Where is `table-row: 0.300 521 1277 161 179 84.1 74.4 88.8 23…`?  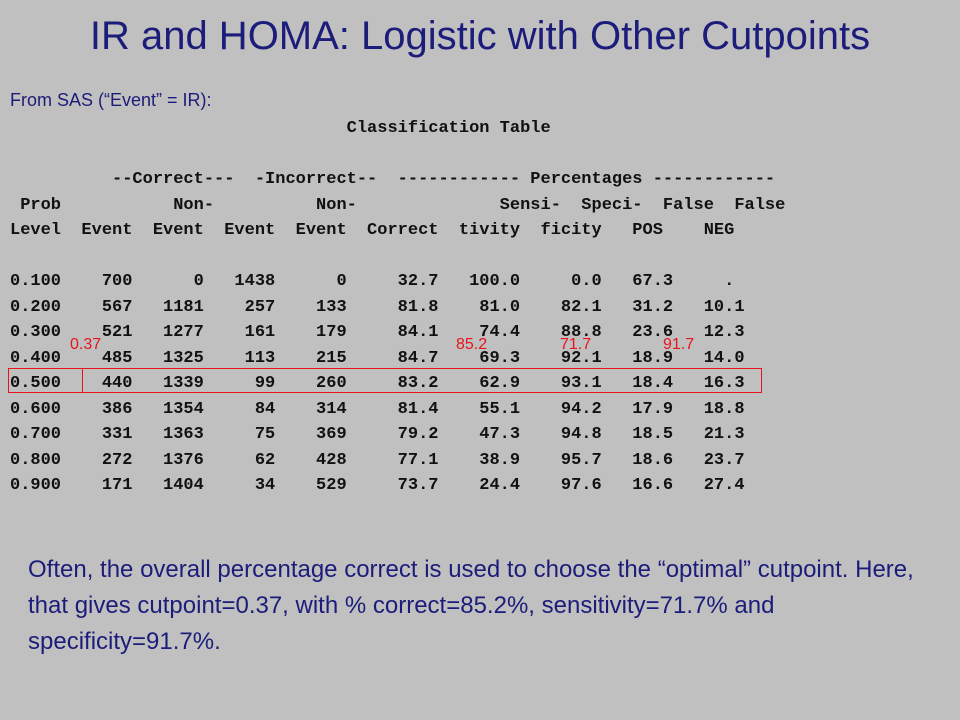
table-row: 0.300 521 1277 161 179 84.1 74.4 88.8 23… is located at coordinates (377, 332).